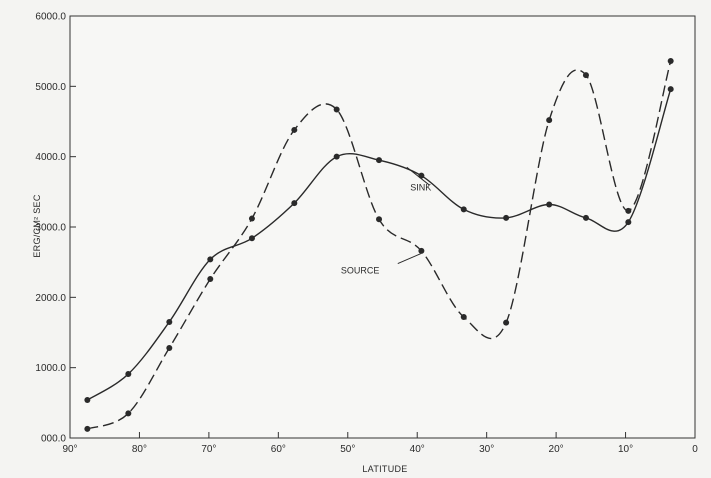 Image resolution: width=711 pixels, height=478 pixels. I want to click on y-tick-label: 2000.0, so click(50, 298).